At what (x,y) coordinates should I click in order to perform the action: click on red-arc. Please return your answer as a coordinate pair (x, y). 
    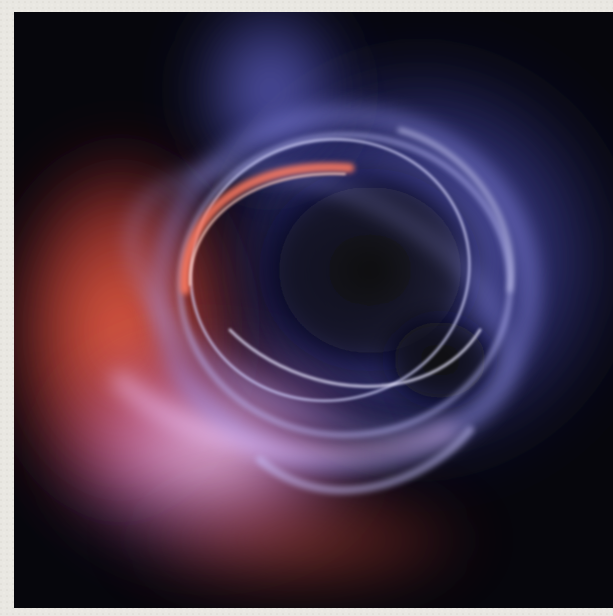
    Looking at the image, I should click on (267, 228).